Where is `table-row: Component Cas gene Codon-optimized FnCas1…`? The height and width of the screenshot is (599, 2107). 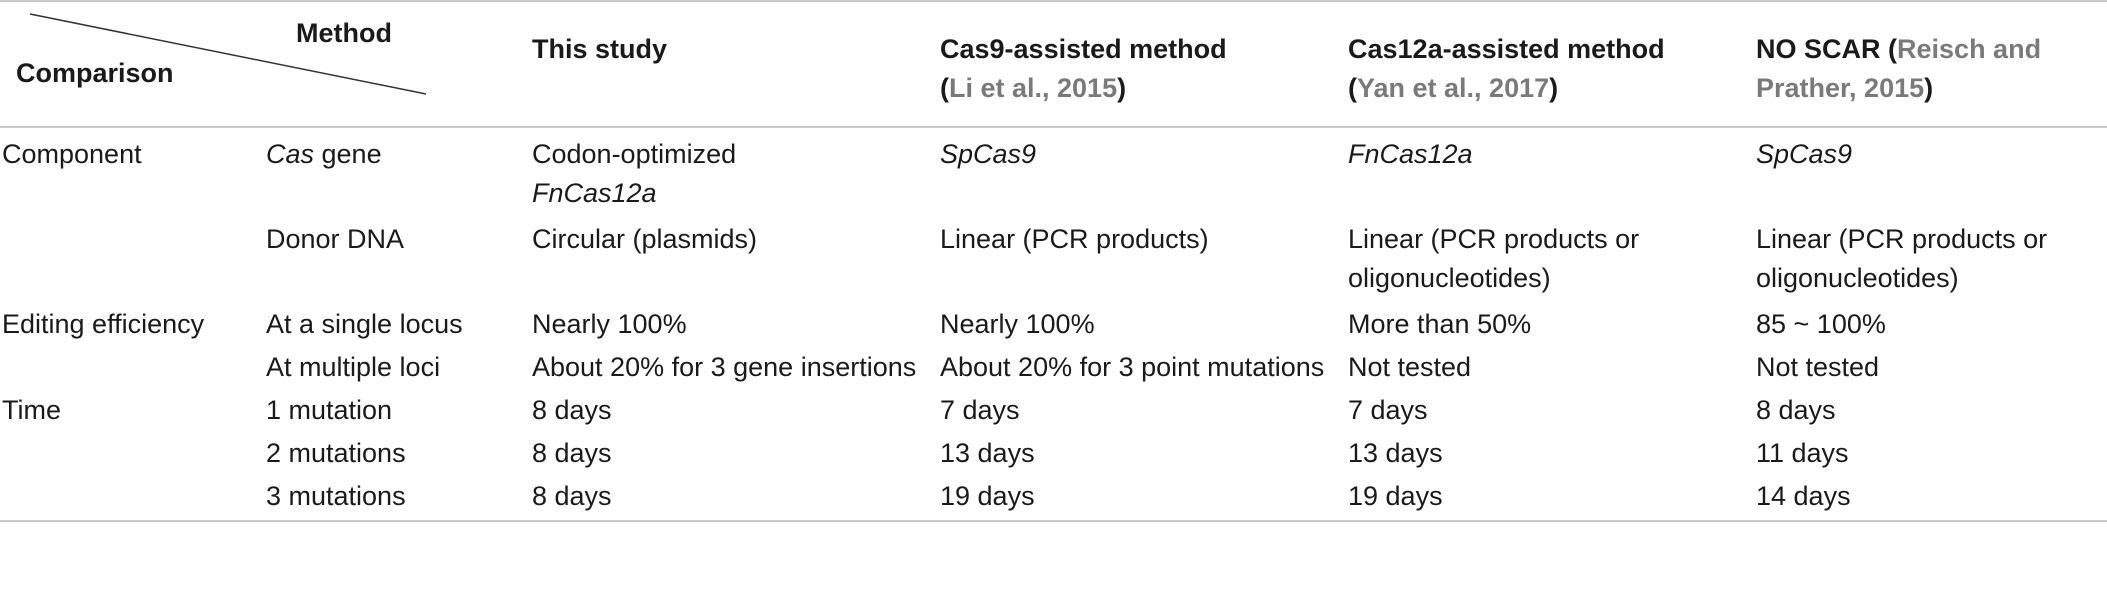
table-row: Component Cas gene Codon-optimized FnCas1… is located at coordinates (1053, 170).